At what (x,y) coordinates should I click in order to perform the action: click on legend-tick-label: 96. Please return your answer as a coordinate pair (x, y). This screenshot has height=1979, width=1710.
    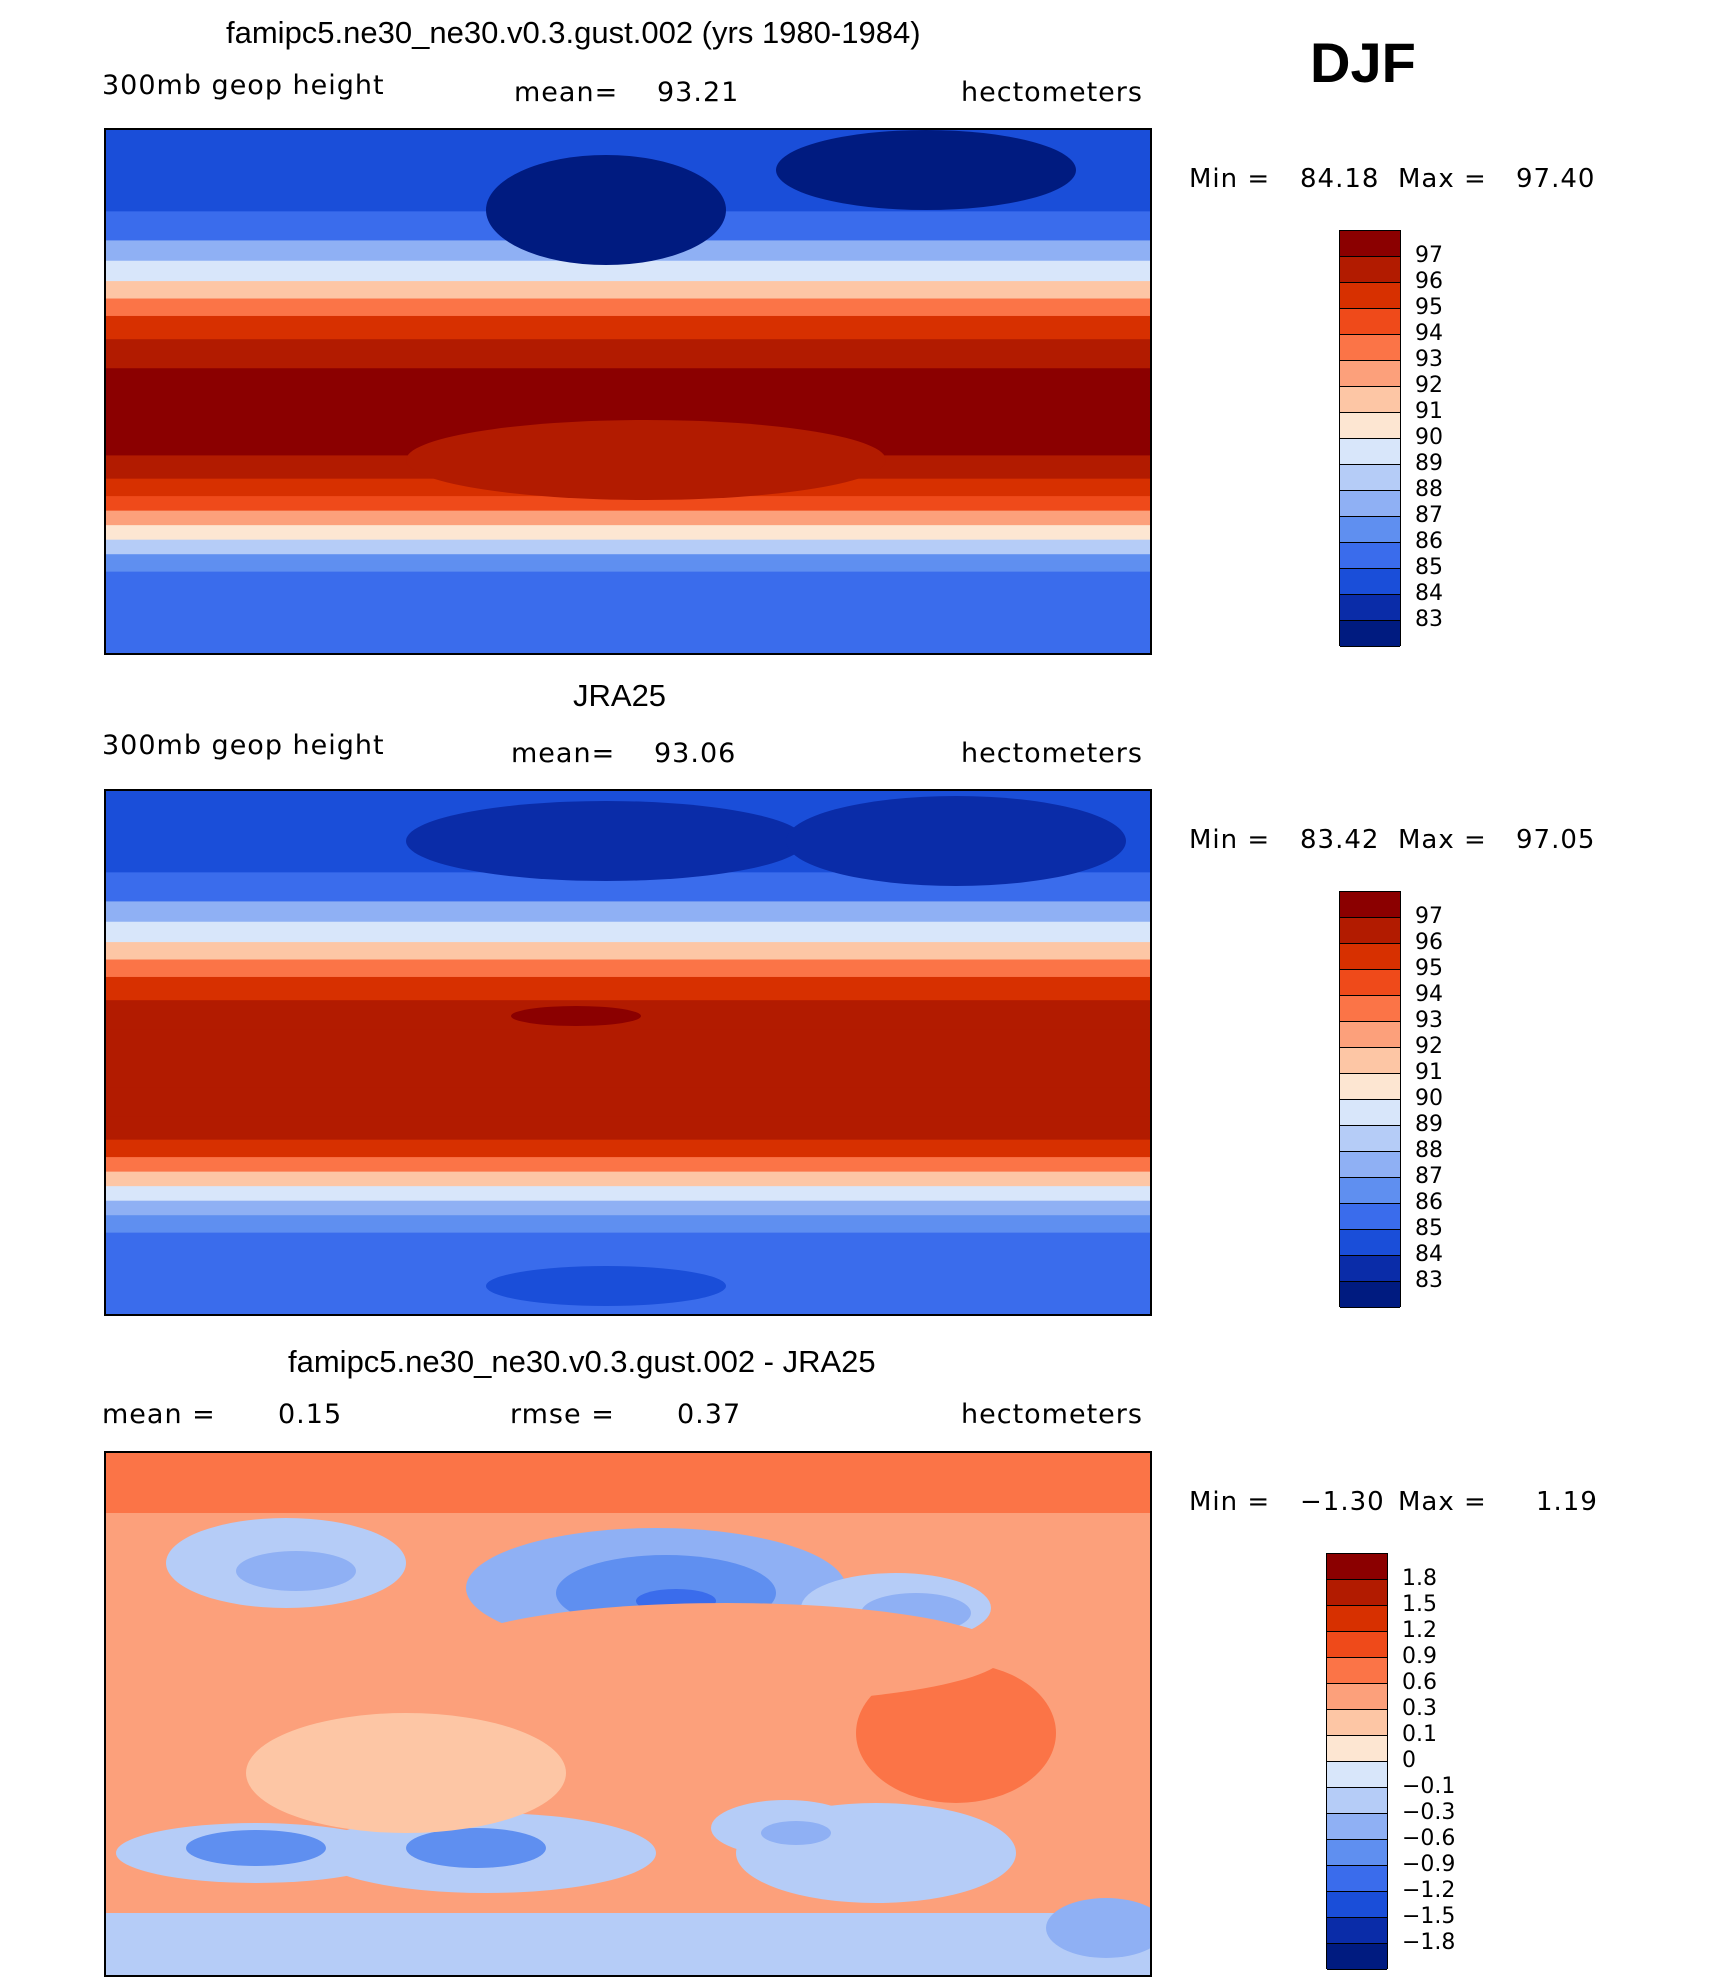
    Looking at the image, I should click on (1429, 281).